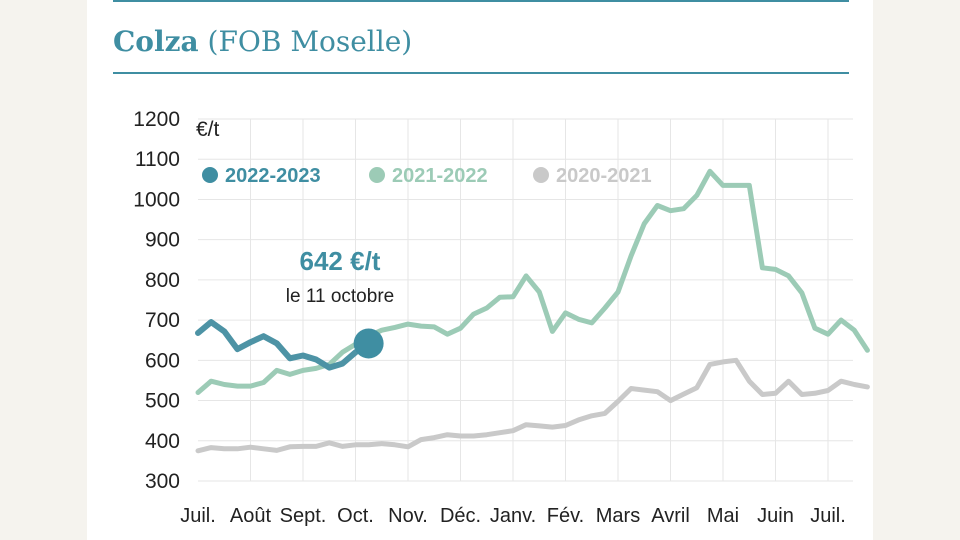  What do you see at coordinates (157, 159) in the screenshot?
I see `y-tick-label: 1100` at bounding box center [157, 159].